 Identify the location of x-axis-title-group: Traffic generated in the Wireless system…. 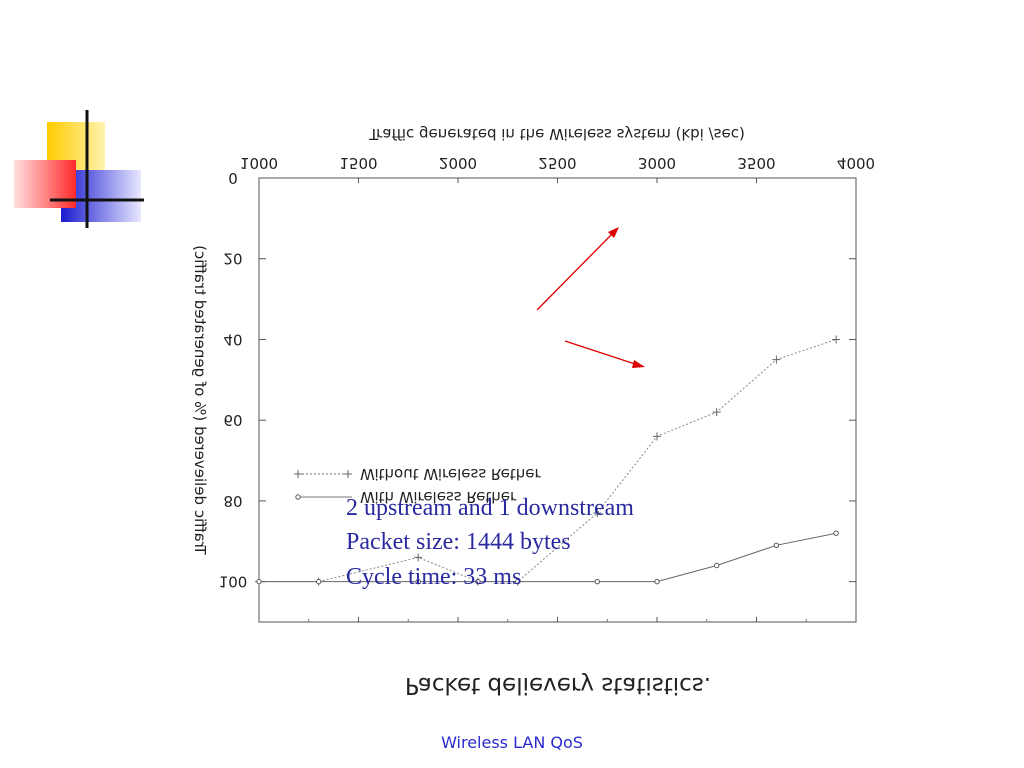
(556, 134).